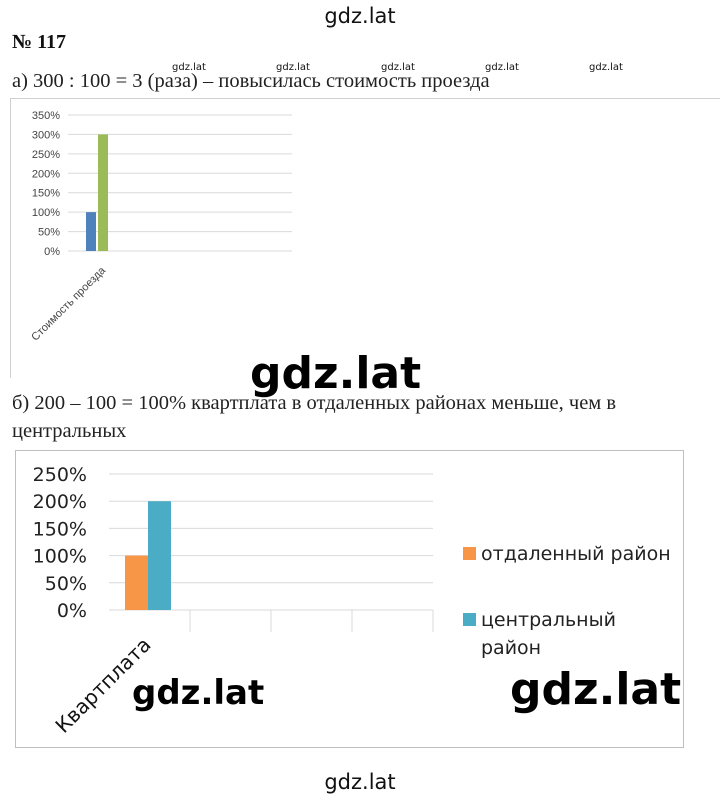  I want to click on legend-label: центральный, so click(548, 620).